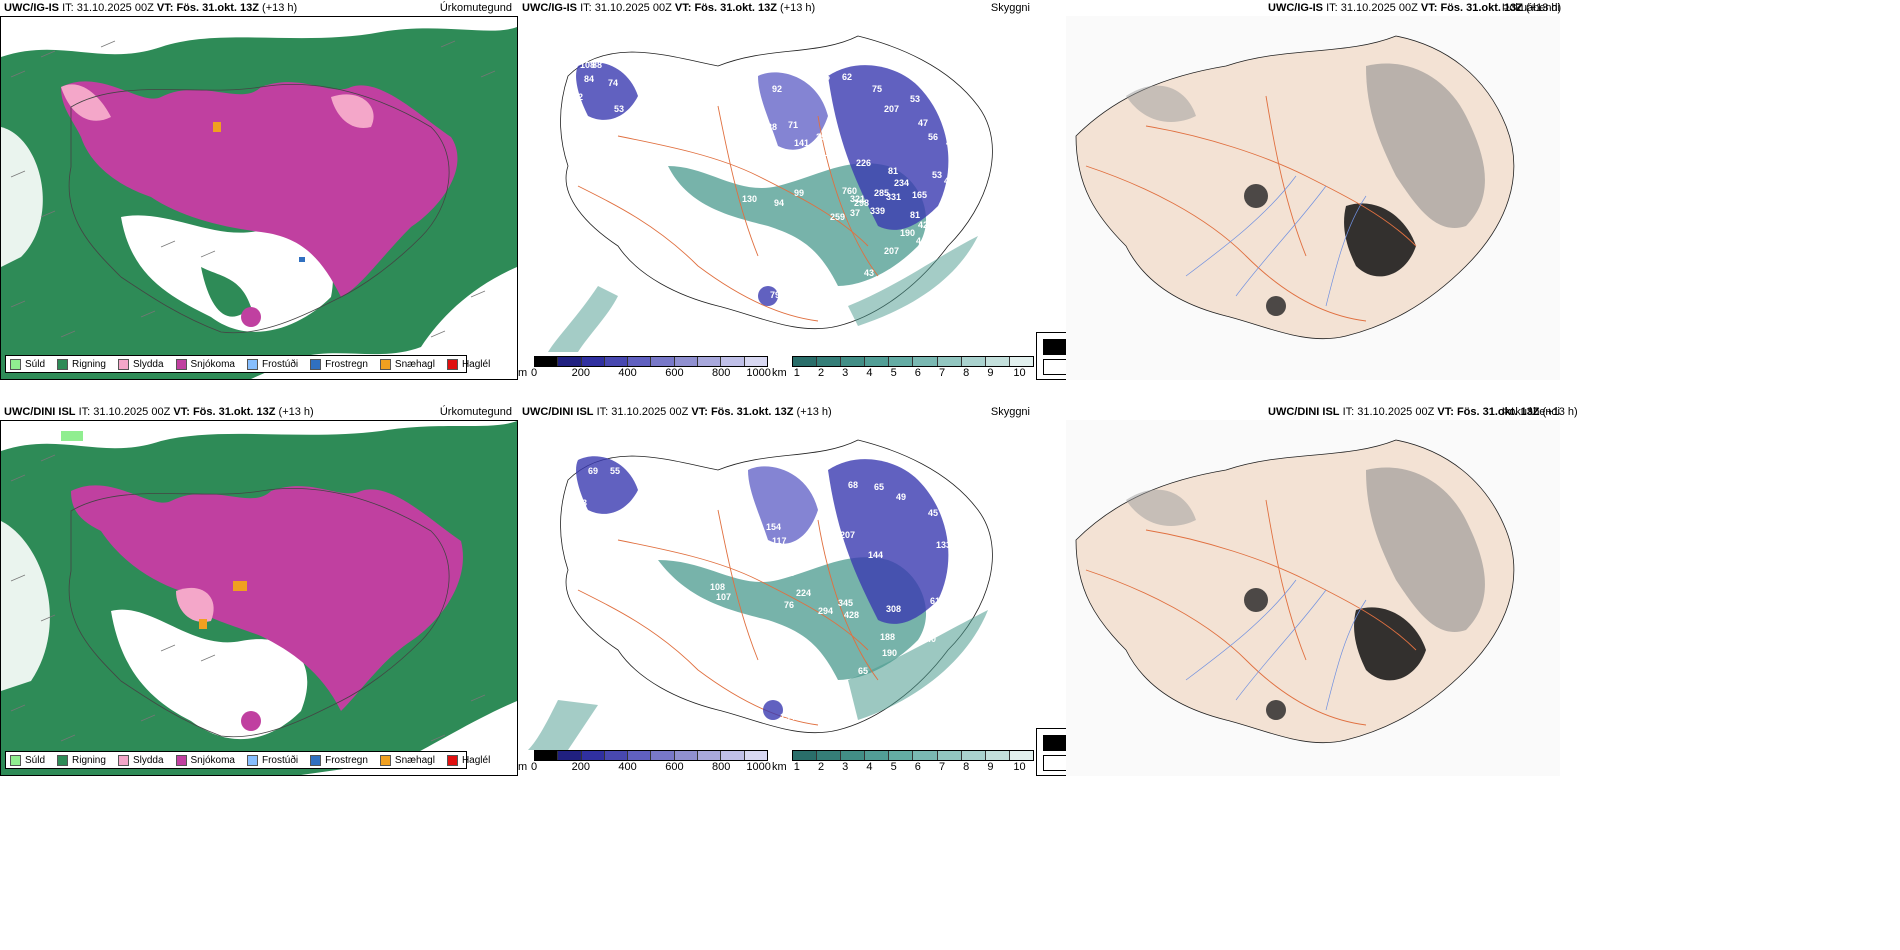 Image resolution: width=1900 pixels, height=950 pixels. I want to click on cloud-base-label: 99, so click(799, 193).